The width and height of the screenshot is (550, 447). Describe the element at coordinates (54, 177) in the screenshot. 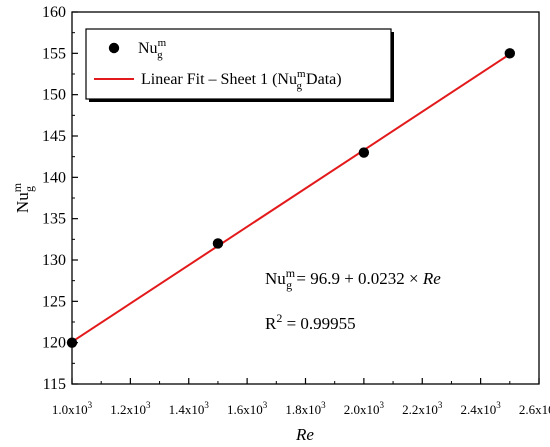

I see `y-tick-label: 140` at that location.